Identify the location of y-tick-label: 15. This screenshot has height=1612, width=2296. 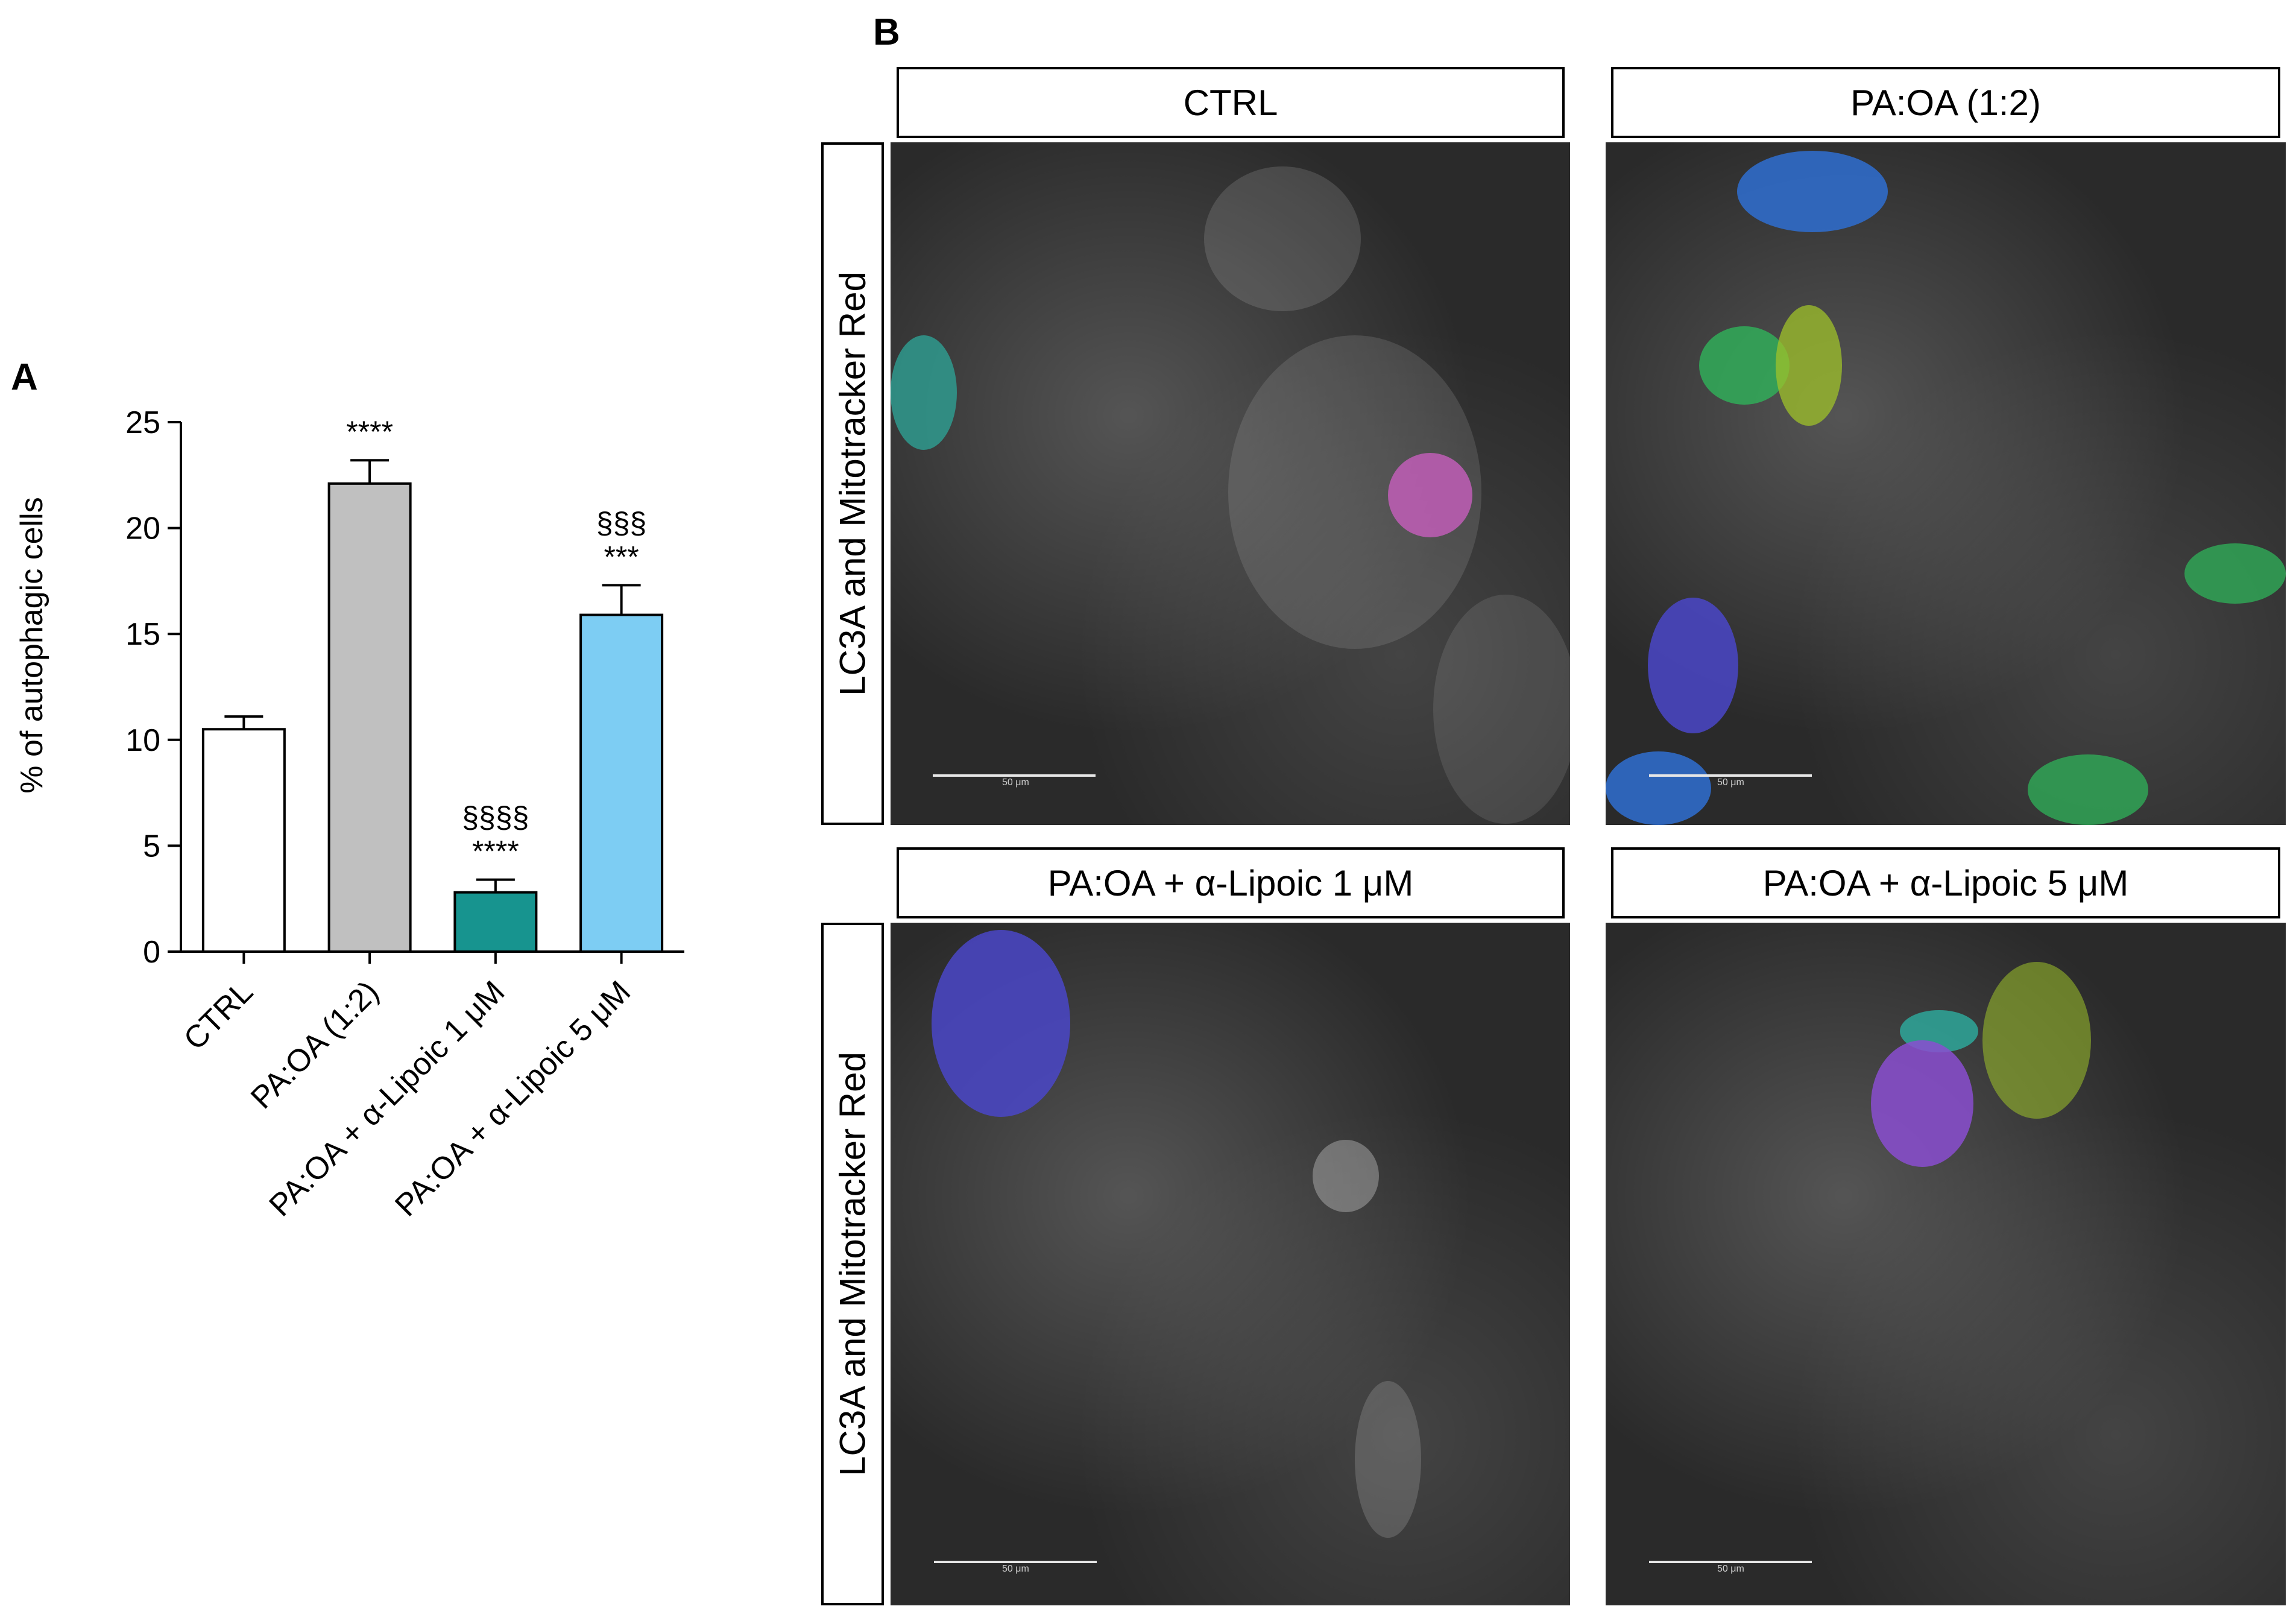
(142, 634).